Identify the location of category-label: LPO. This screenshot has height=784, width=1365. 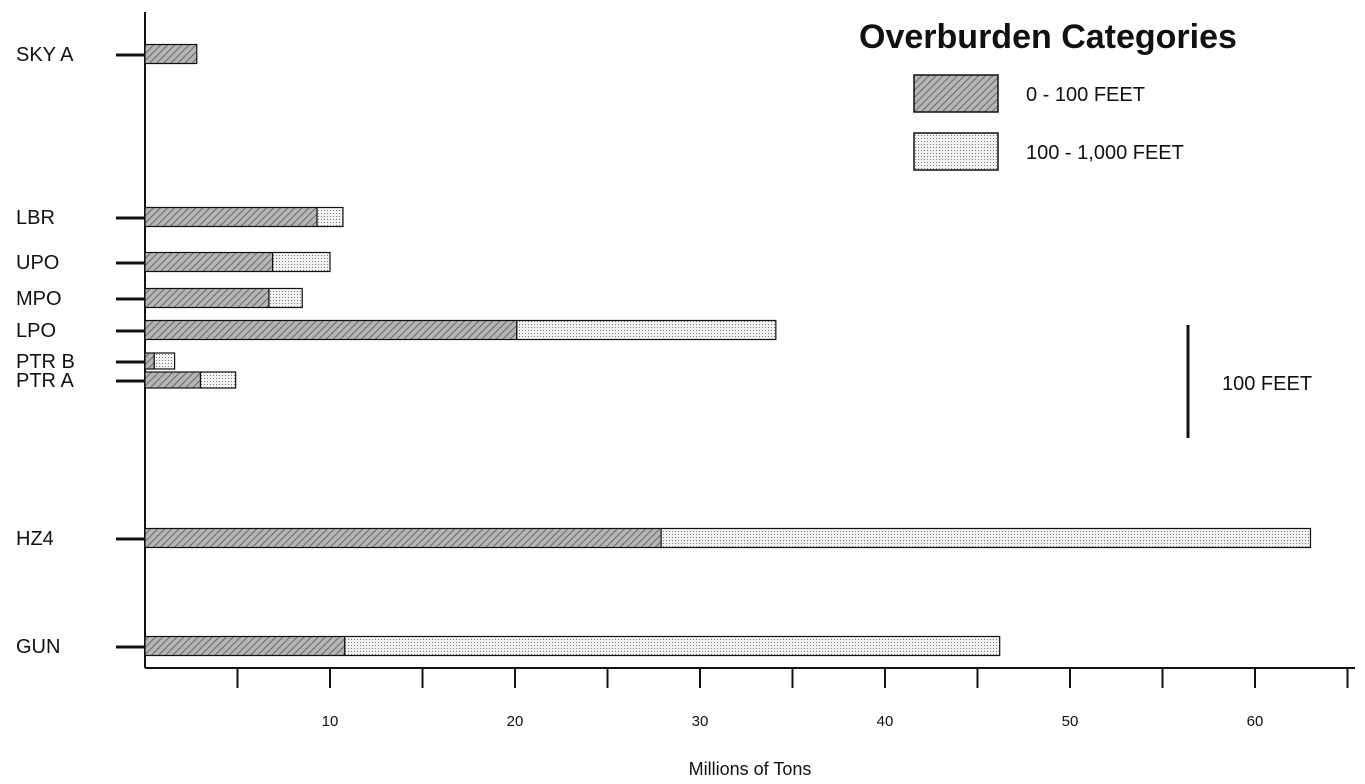
(36, 331).